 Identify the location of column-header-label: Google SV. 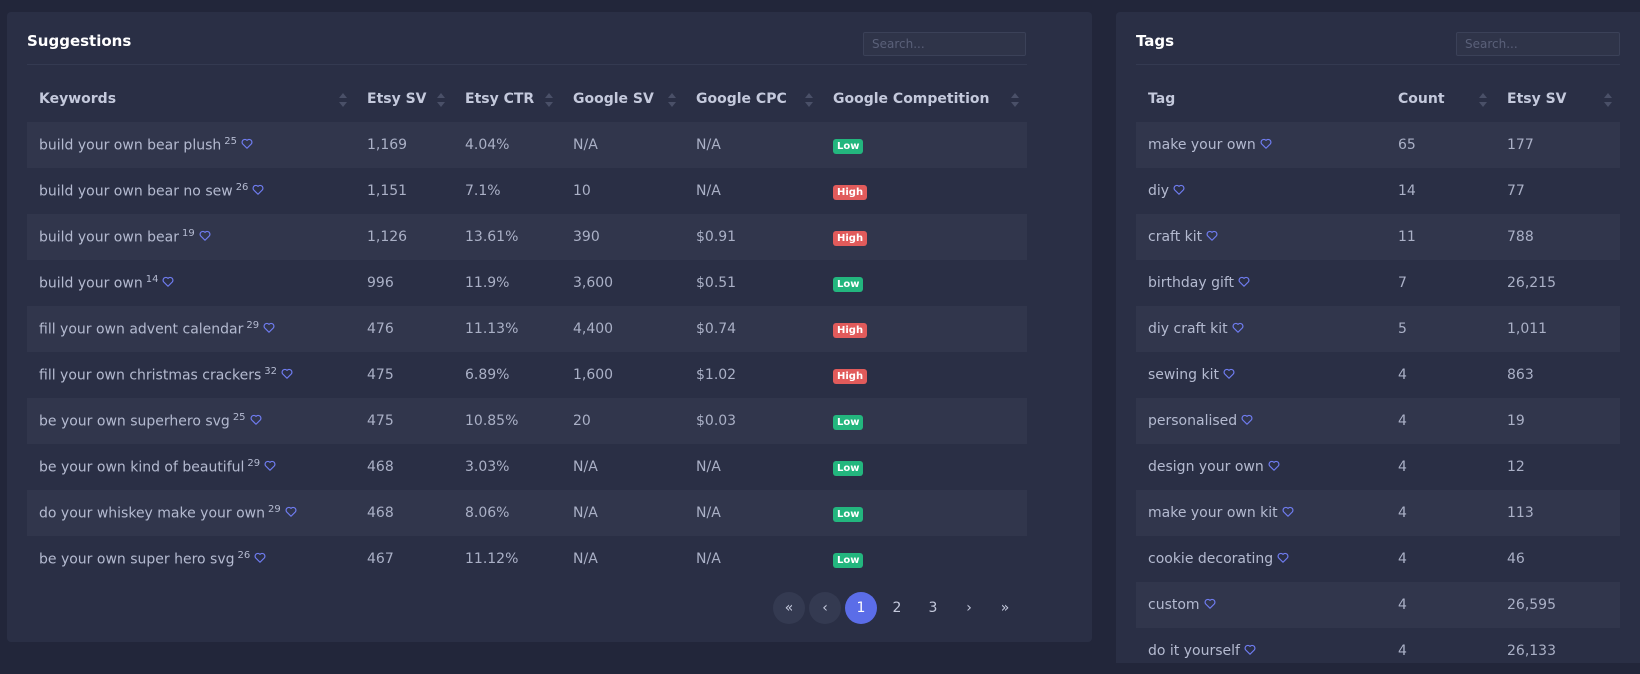
(613, 99).